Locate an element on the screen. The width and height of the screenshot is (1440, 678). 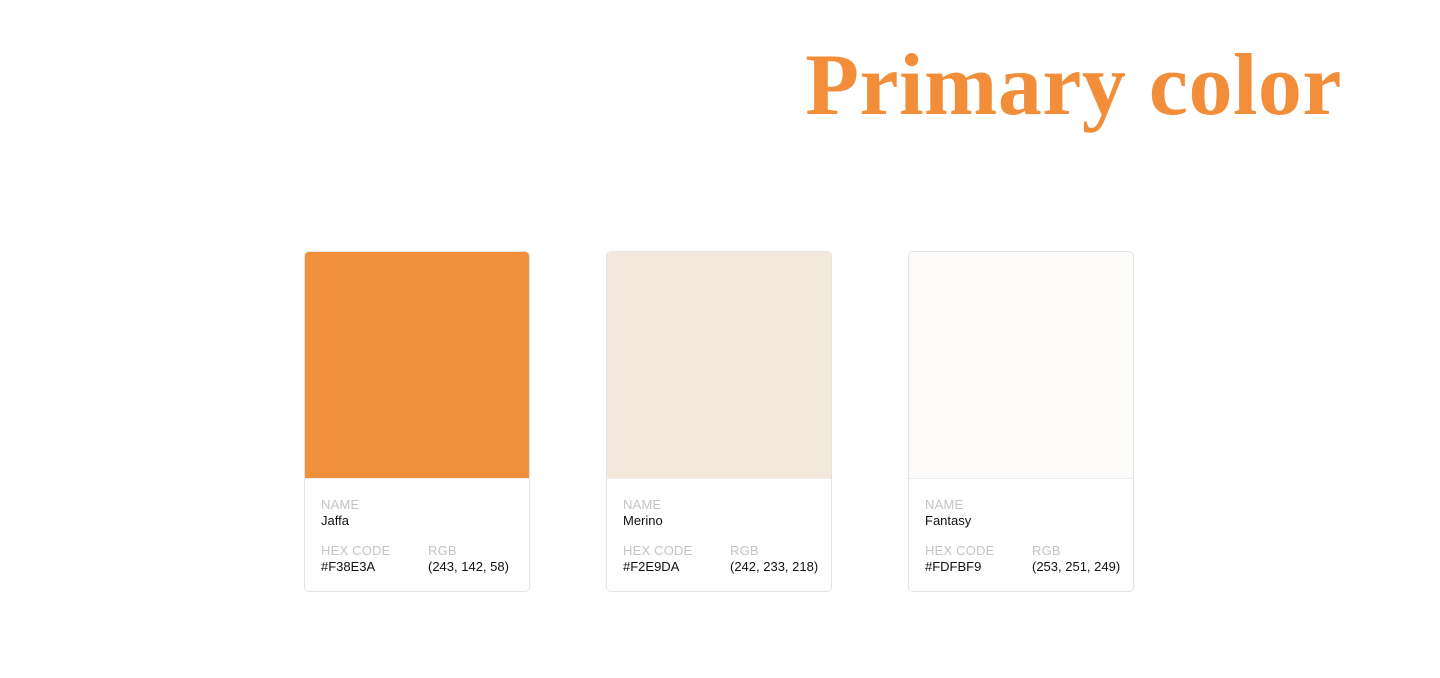
hex-code-value: #F2E9DA is located at coordinates (651, 566).